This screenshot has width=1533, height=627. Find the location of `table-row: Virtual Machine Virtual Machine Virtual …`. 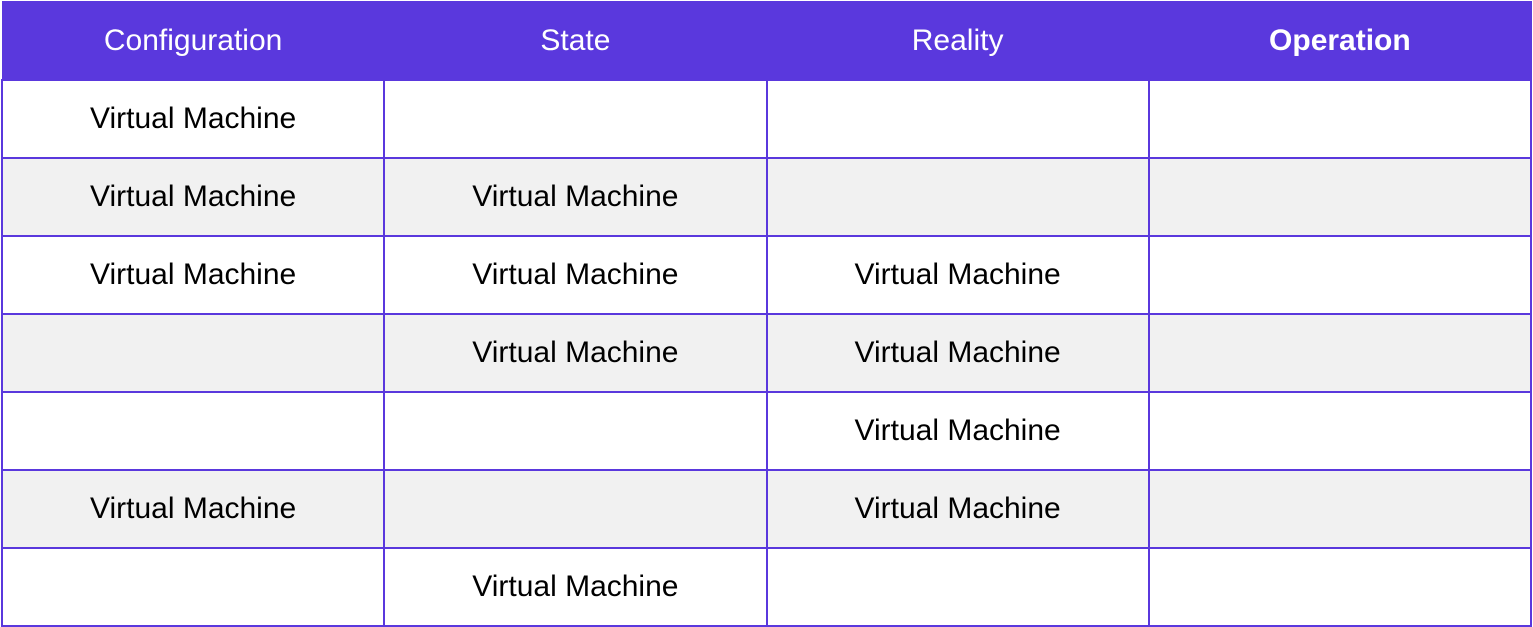

table-row: Virtual Machine Virtual Machine Virtual … is located at coordinates (766, 275).